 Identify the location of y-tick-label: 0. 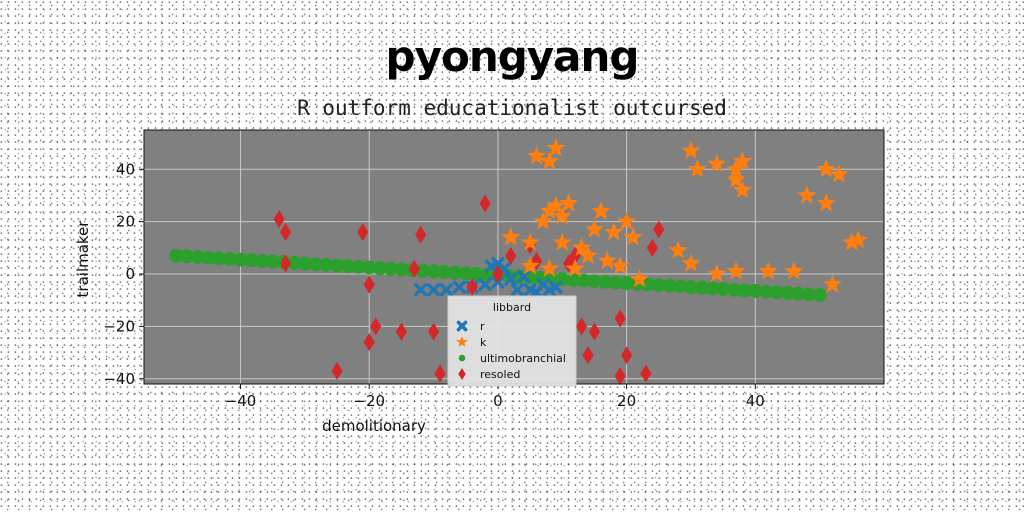
(130, 274).